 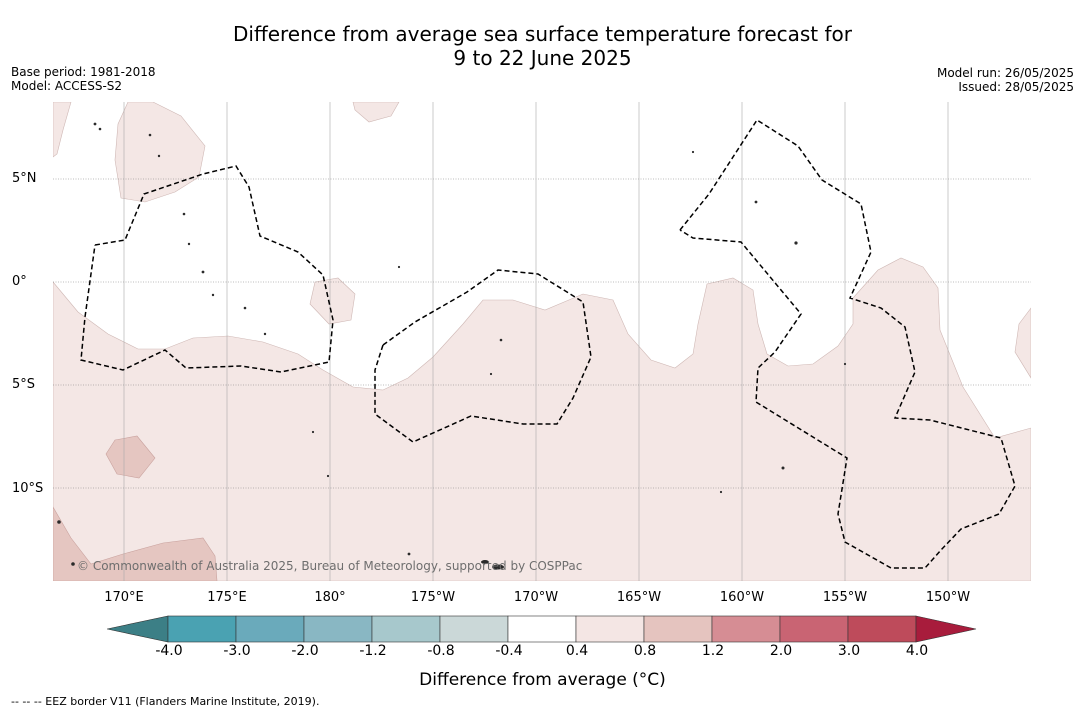 What do you see at coordinates (542, 58) in the screenshot?
I see `title-line-2: 9 to 22 June 2025` at bounding box center [542, 58].